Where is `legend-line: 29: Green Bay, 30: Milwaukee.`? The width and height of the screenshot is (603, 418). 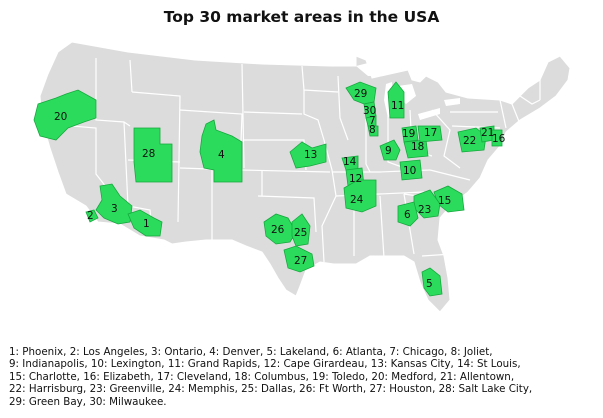 legend-line: 29: Green Bay, 30: Milwaukee. is located at coordinates (88, 401).